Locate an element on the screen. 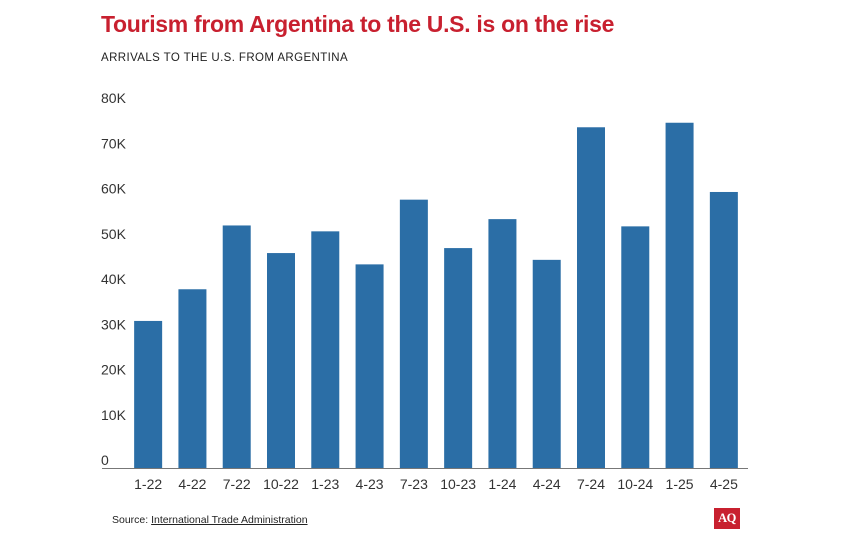 This screenshot has height=547, width=859. x-tick-label: 1-25 is located at coordinates (680, 484).